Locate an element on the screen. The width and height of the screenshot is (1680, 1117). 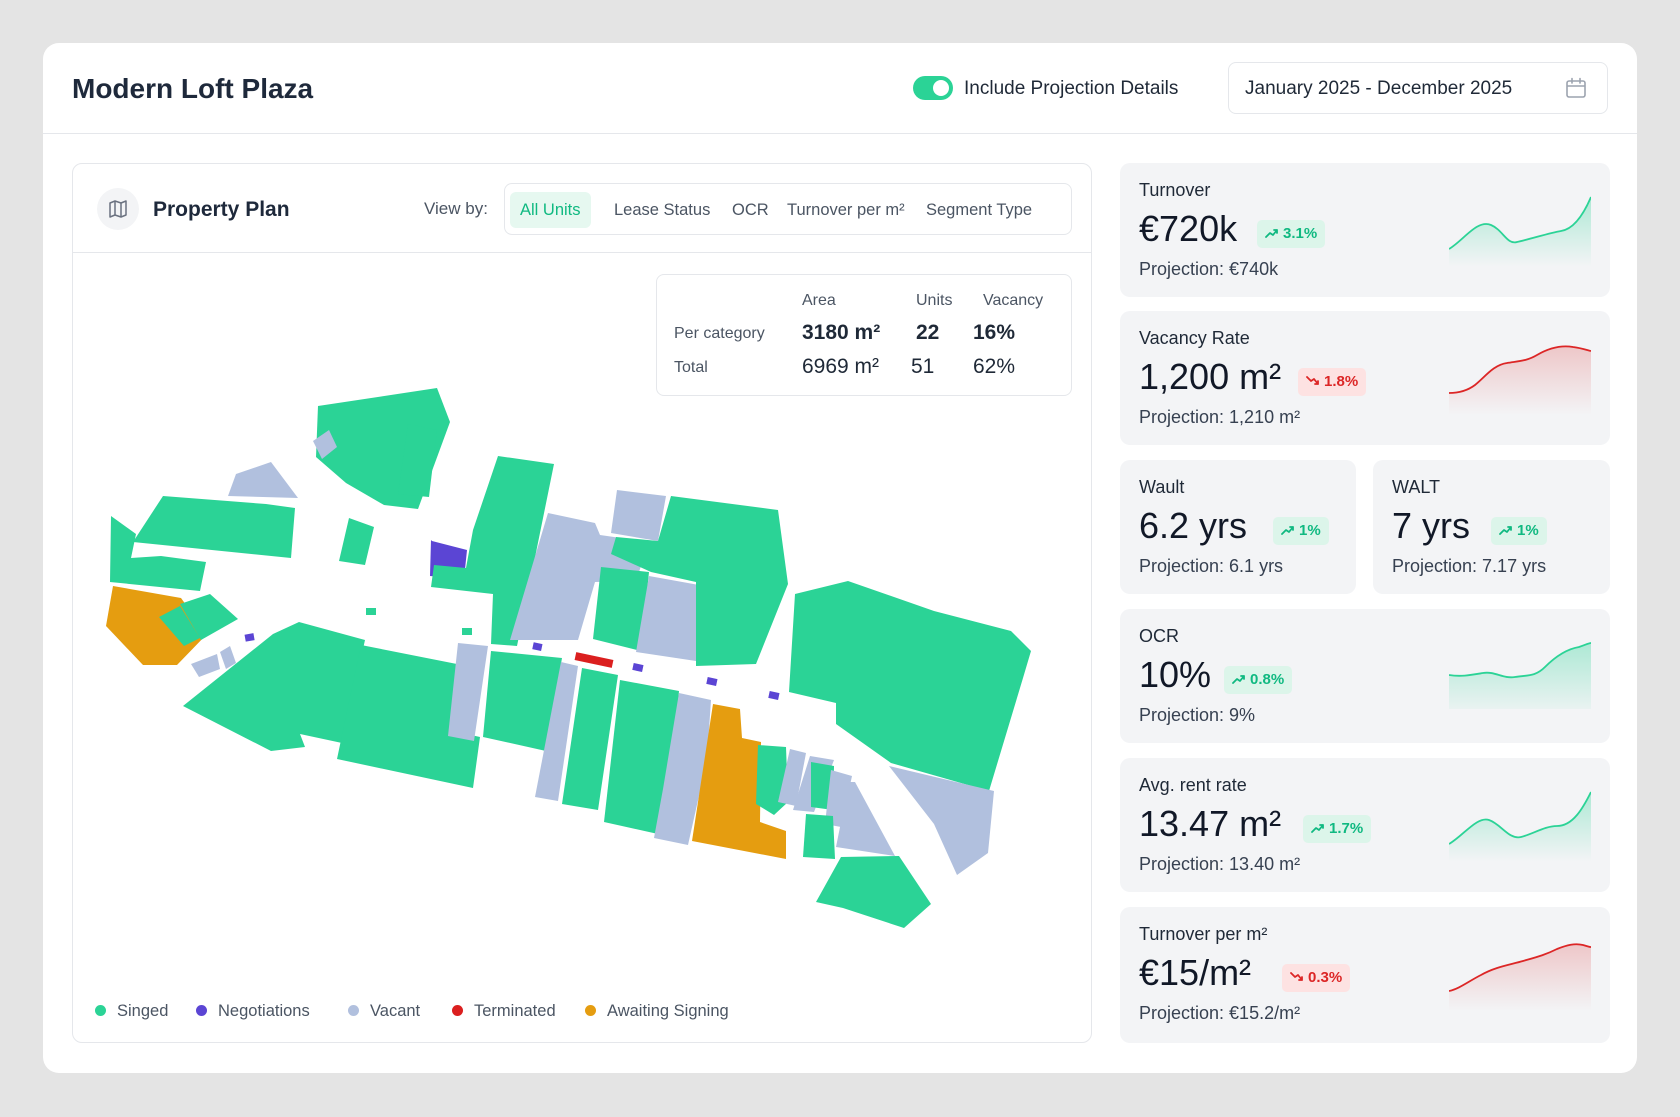
projection-toggle is located at coordinates (933, 88).